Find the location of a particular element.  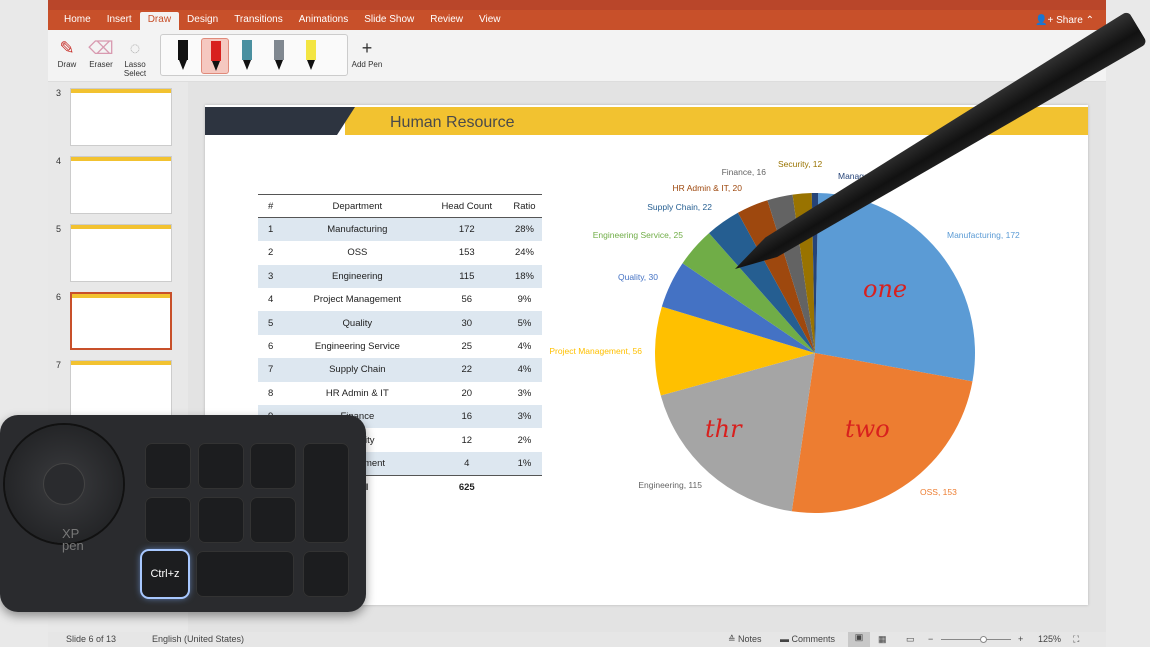

tab-transitions: Transitions is located at coordinates (258, 19).